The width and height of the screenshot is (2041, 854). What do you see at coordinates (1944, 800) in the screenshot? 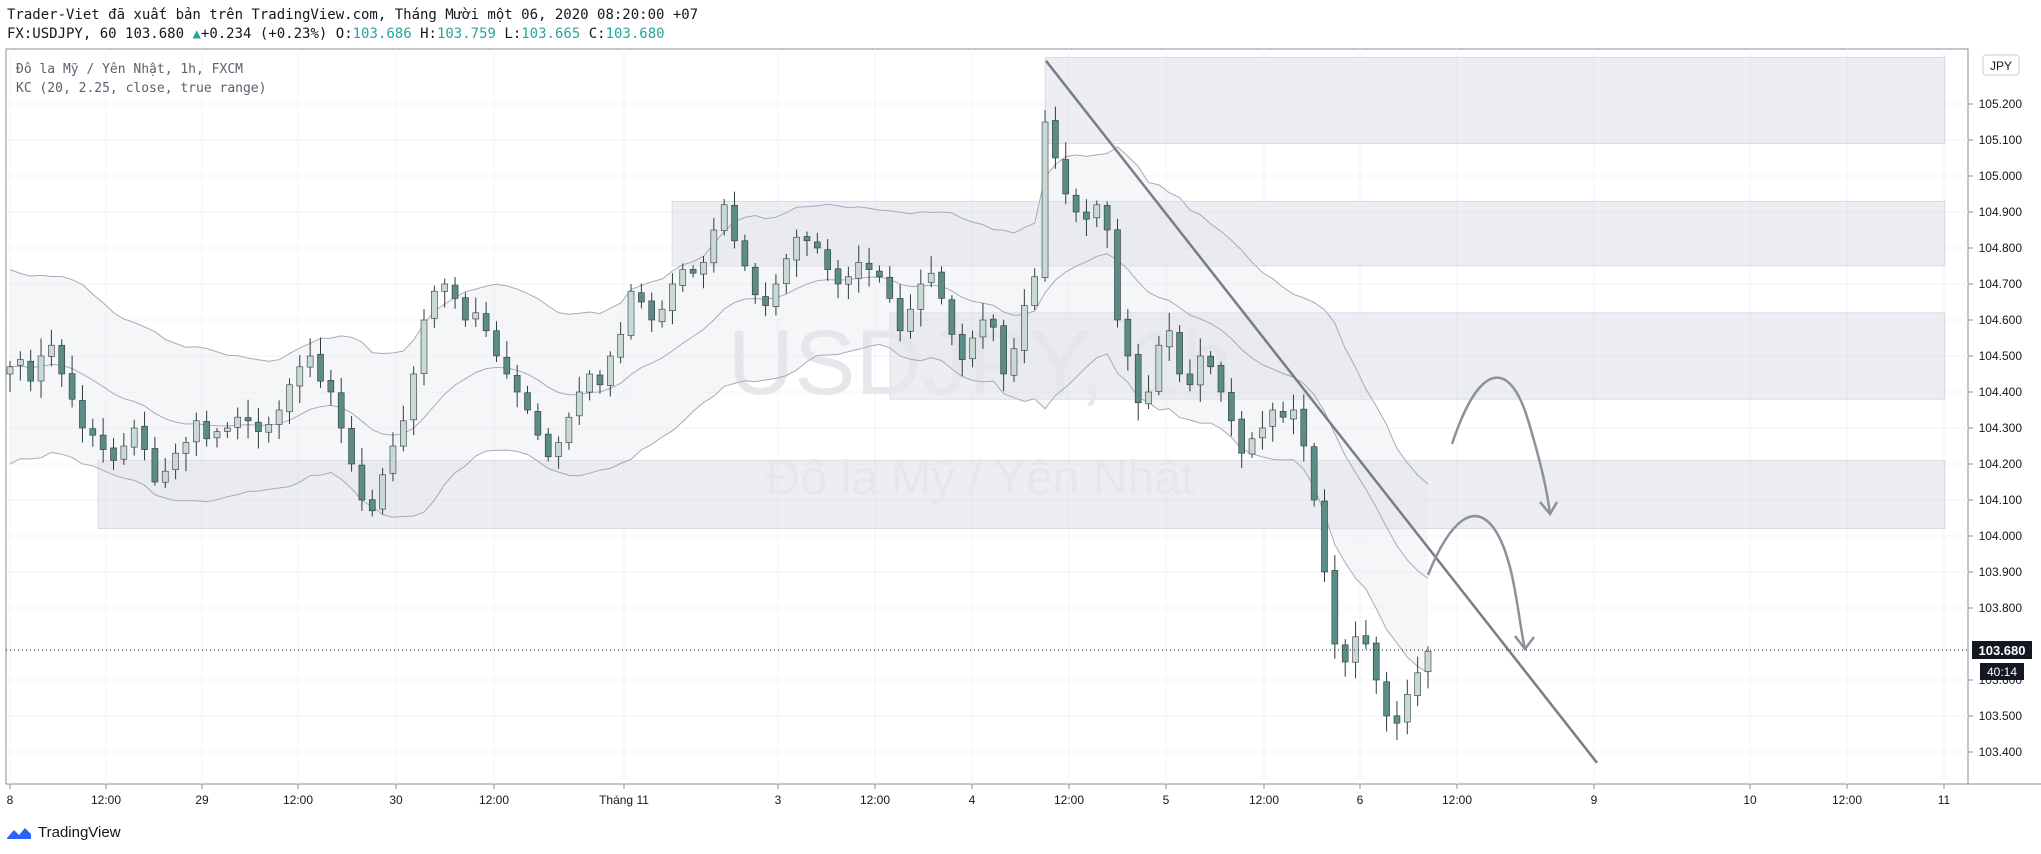
I see `time-tick-label: 11` at bounding box center [1944, 800].